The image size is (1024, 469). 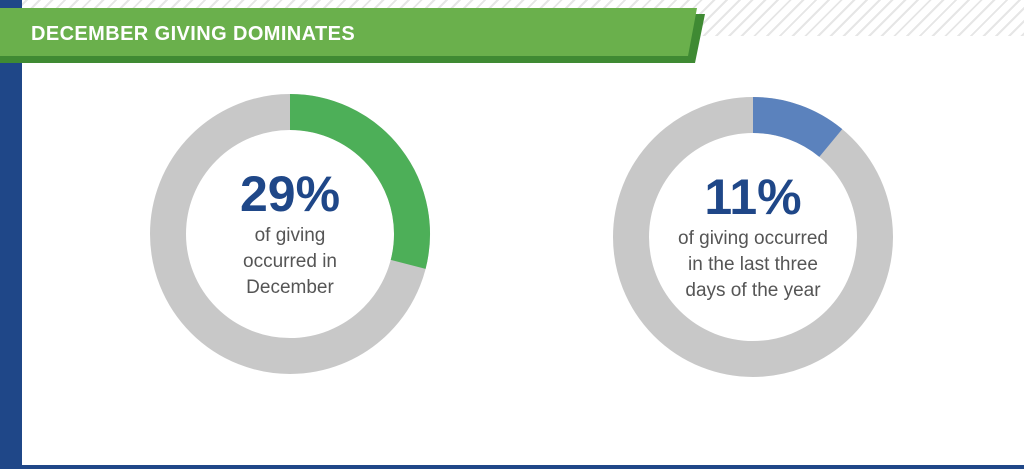 What do you see at coordinates (512, 467) in the screenshot?
I see `bottom-rule` at bounding box center [512, 467].